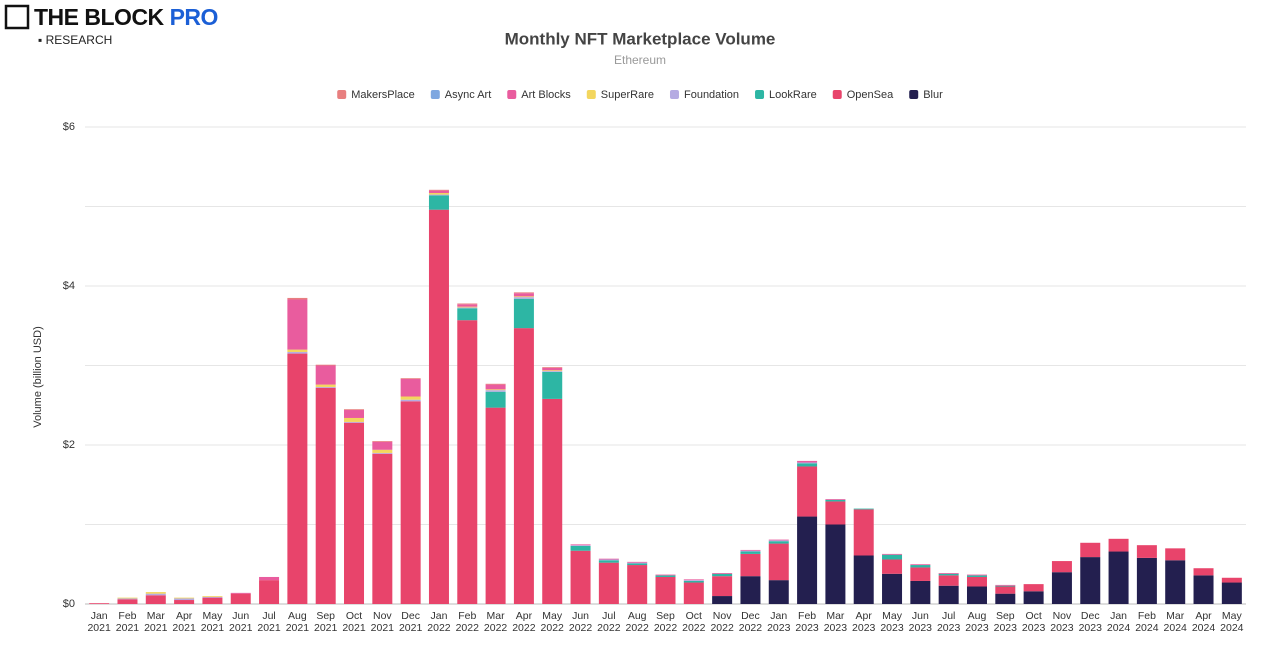 Image resolution: width=1280 pixels, height=660 pixels. What do you see at coordinates (69, 286) in the screenshot?
I see `y-tick-label: $4` at bounding box center [69, 286].